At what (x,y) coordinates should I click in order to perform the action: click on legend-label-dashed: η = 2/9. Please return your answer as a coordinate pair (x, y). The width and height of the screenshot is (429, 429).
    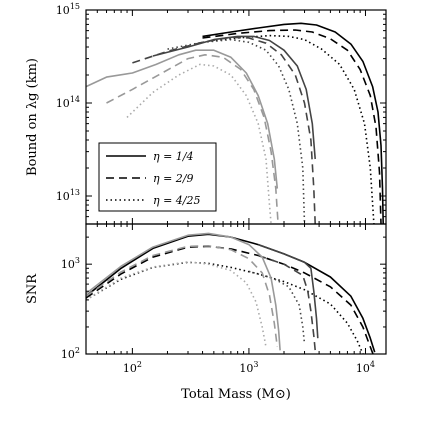
    Looking at the image, I should click on (173, 178).